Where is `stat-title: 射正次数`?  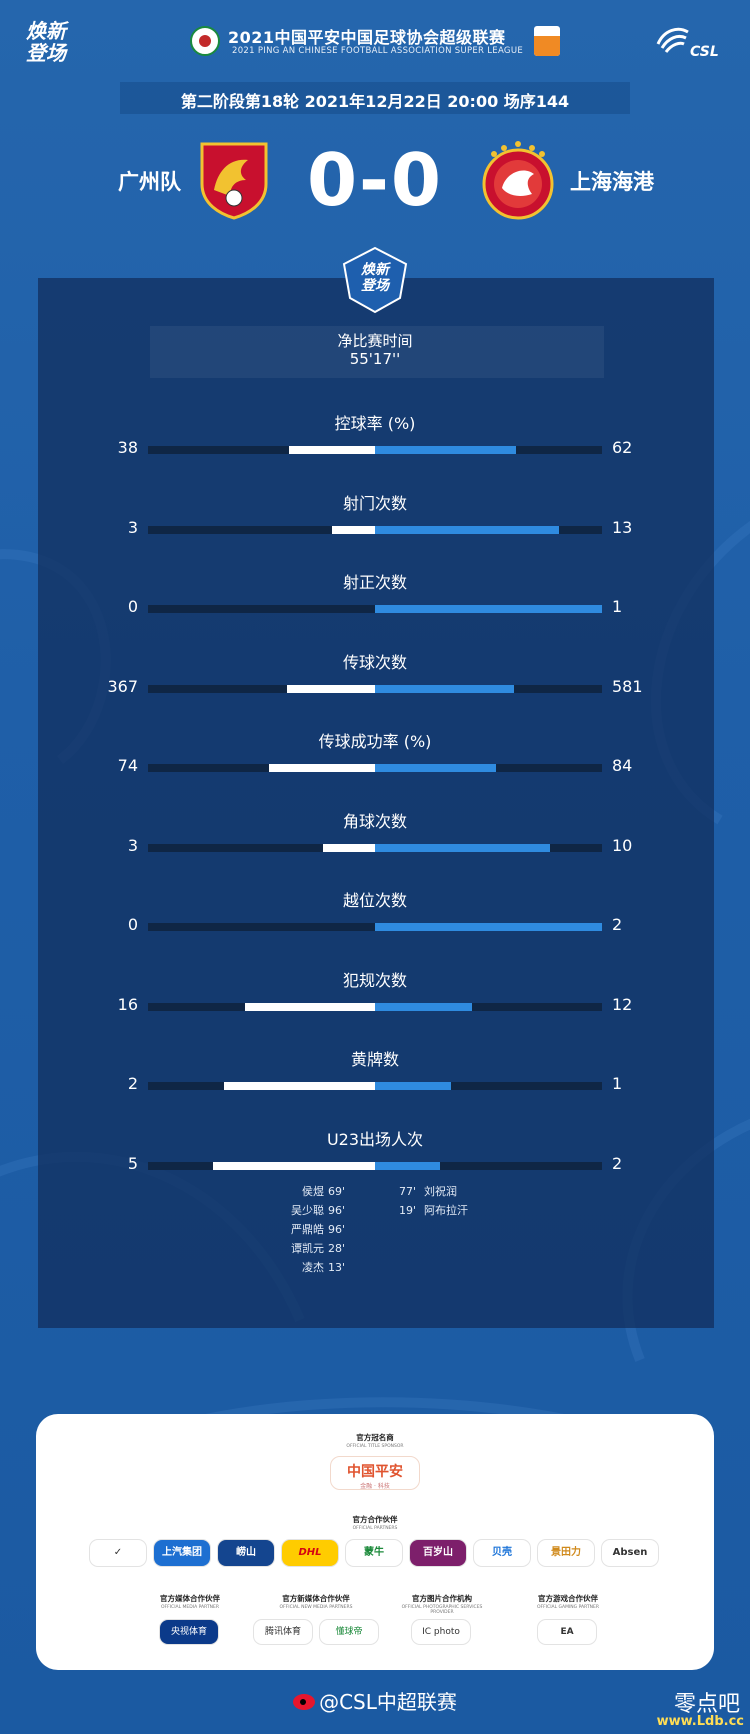
stat-title: 射正次数 is located at coordinates (374, 582).